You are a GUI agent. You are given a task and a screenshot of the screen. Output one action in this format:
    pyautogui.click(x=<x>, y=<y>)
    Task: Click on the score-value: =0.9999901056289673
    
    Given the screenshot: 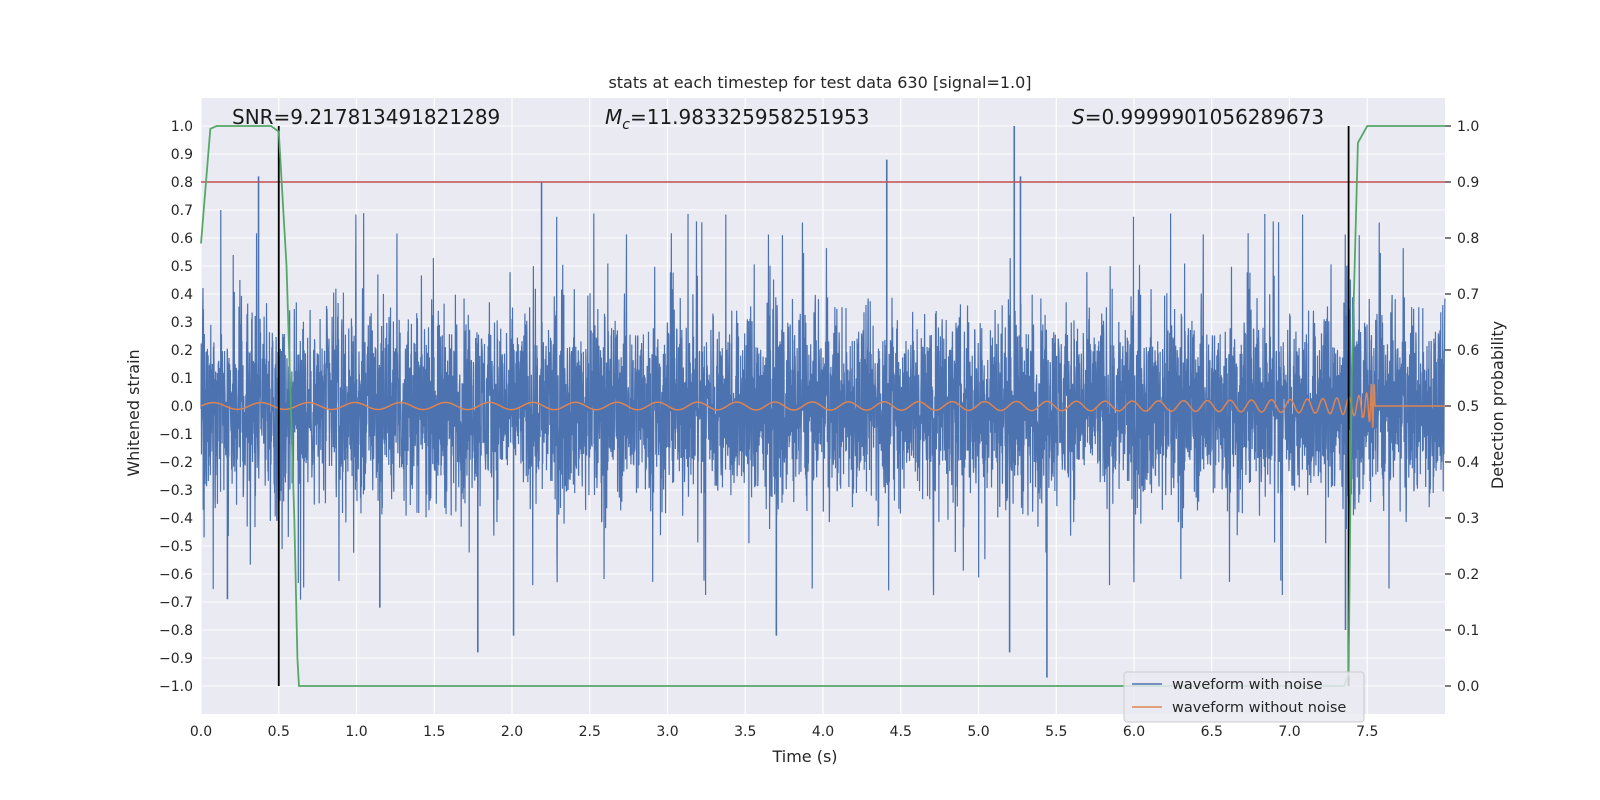 What is the action you would take?
    pyautogui.click(x=1204, y=117)
    